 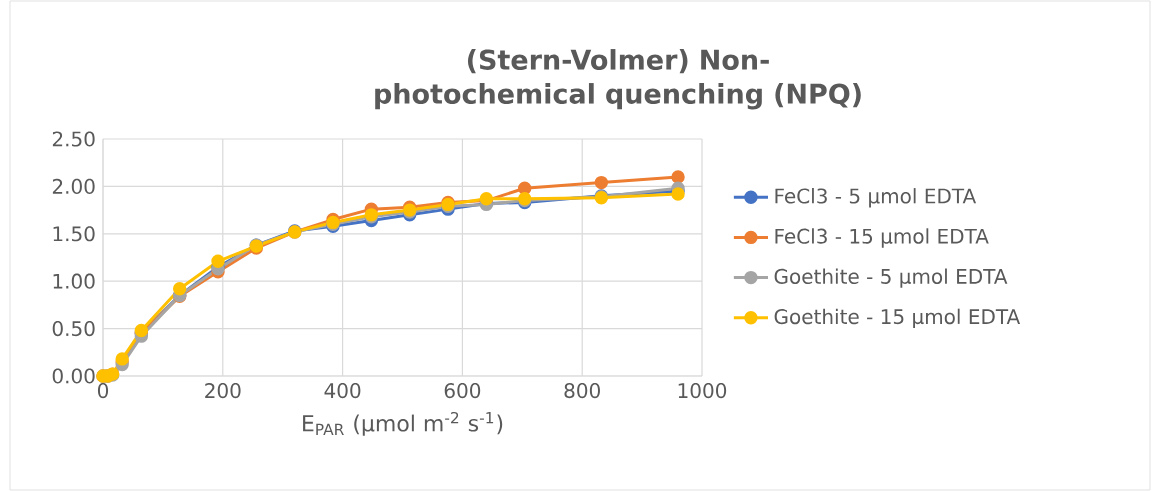 What do you see at coordinates (897, 318) in the screenshot?
I see `legend-label: Goethite - 15 µmol EDTA` at bounding box center [897, 318].